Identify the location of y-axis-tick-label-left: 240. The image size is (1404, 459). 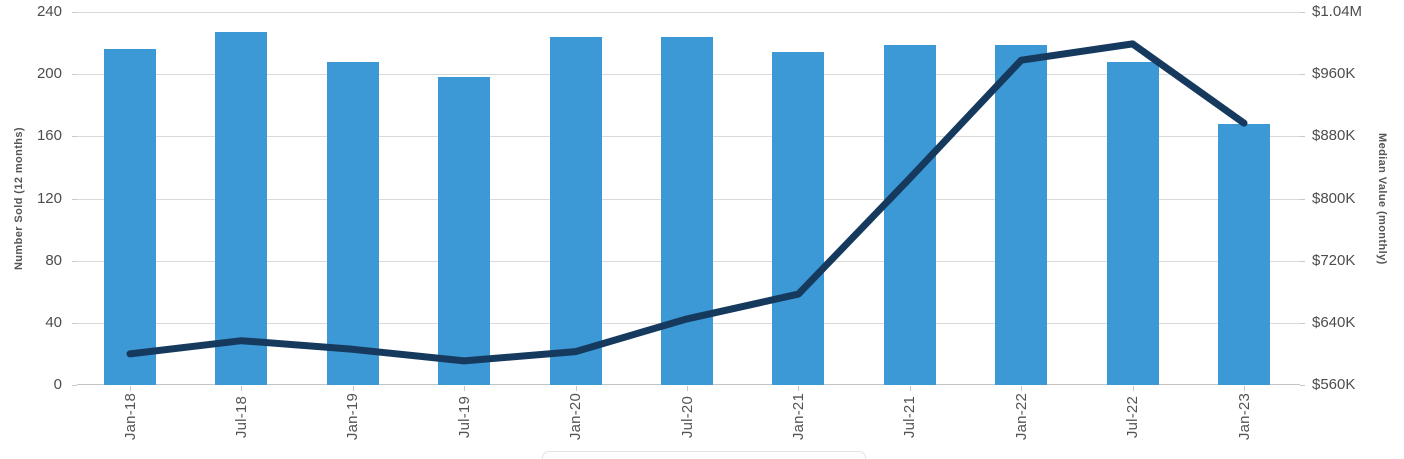
(49, 11).